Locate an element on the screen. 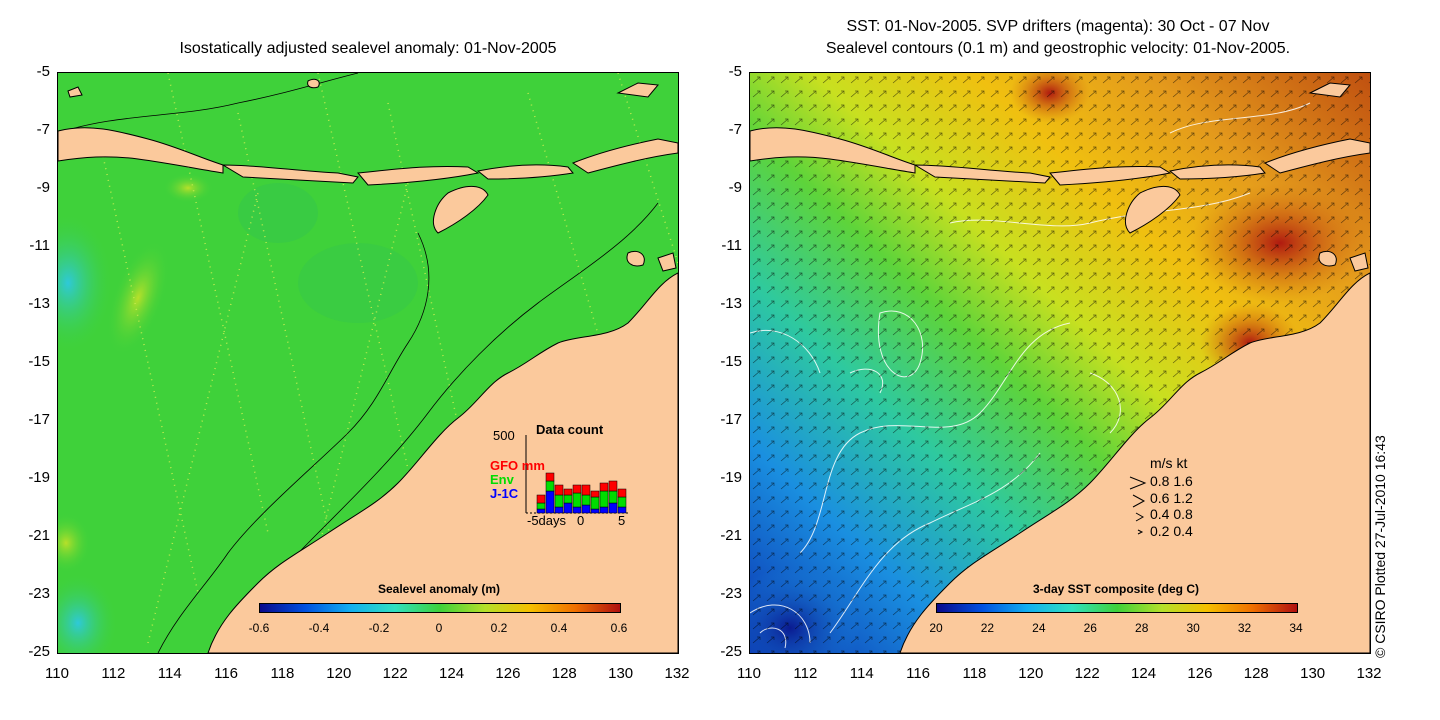 This screenshot has height=720, width=1440. left-xticks-tick: 130 is located at coordinates (621, 673).